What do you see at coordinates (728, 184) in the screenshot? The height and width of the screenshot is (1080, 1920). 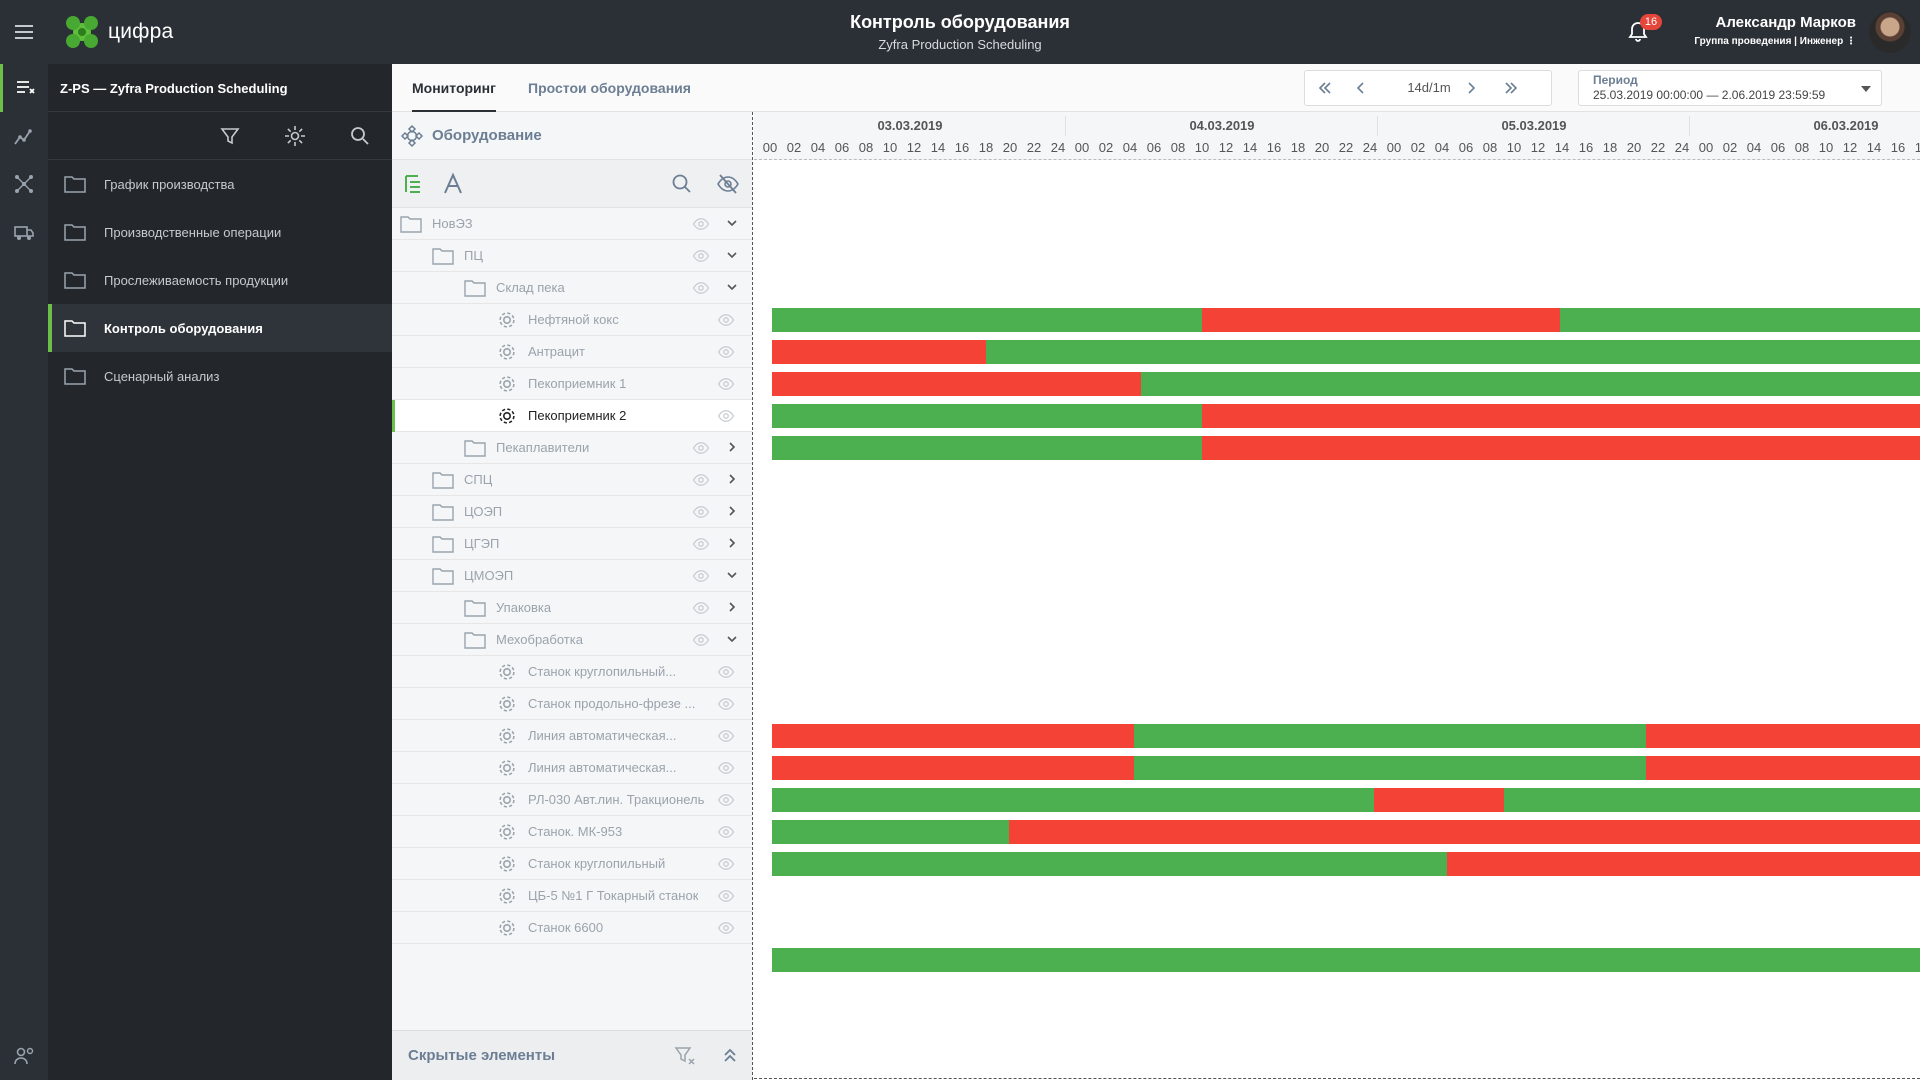 I see `eye-off-icon` at bounding box center [728, 184].